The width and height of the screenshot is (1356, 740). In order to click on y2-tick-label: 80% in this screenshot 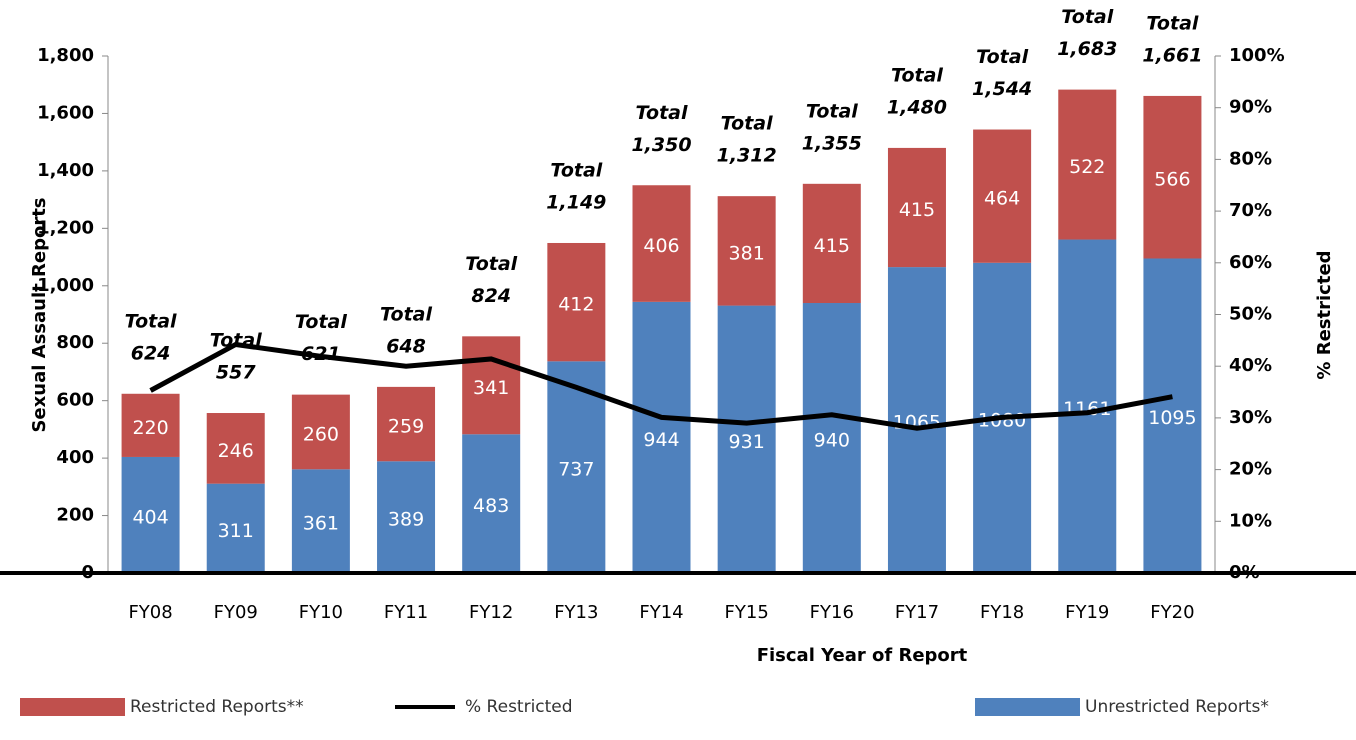, I will do `click(1250, 158)`.